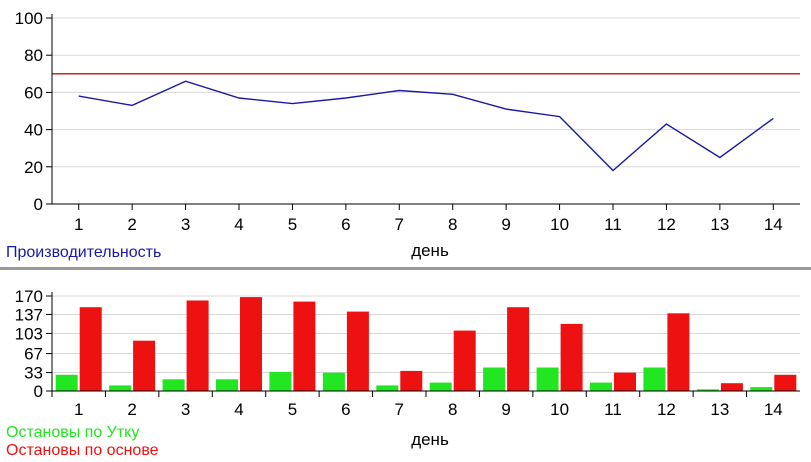  Describe the element at coordinates (399, 224) in the screenshot. I see `top-x-tick-label: 7` at that location.